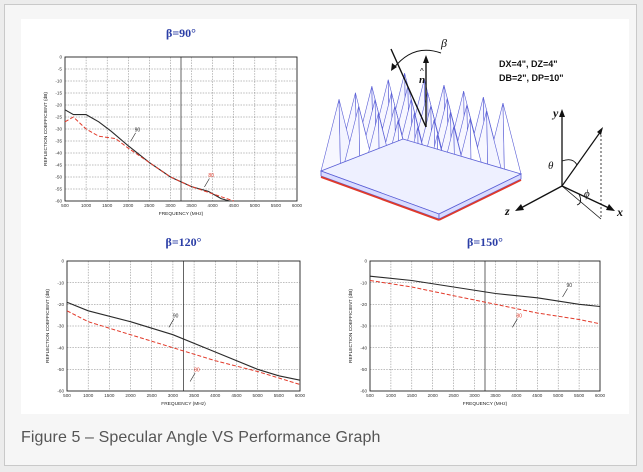 Image resolution: width=643 pixels, height=472 pixels. What do you see at coordinates (619, 212) in the screenshot?
I see `axis-x-label: x` at bounding box center [619, 212].